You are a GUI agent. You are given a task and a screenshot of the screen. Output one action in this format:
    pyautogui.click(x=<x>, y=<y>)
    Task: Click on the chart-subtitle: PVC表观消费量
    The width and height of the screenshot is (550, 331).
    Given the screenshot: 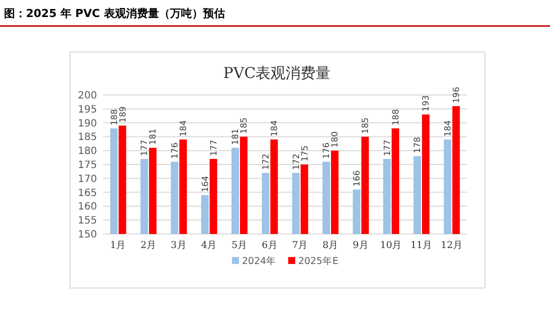 What is the action you would take?
    pyautogui.click(x=277, y=73)
    